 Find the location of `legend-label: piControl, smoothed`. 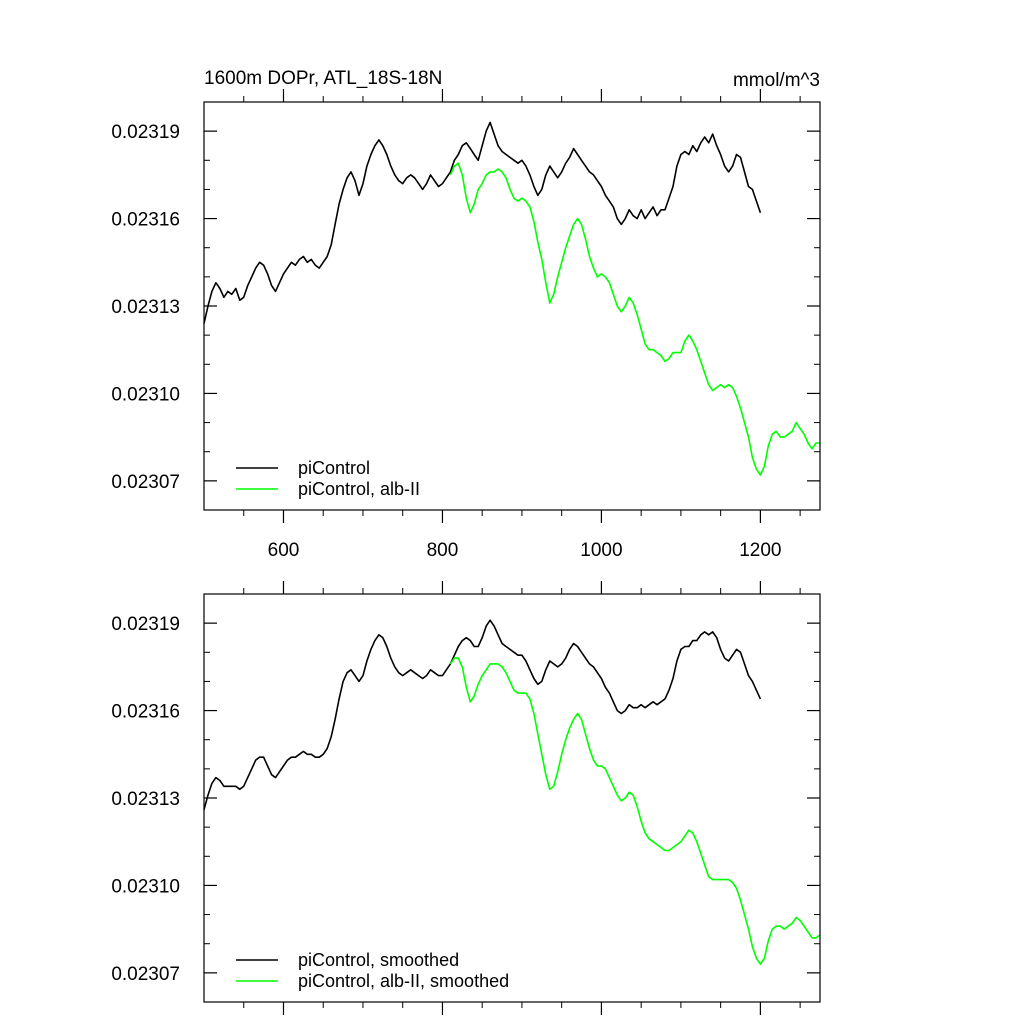

legend-label: piControl, smoothed is located at coordinates (378, 960).